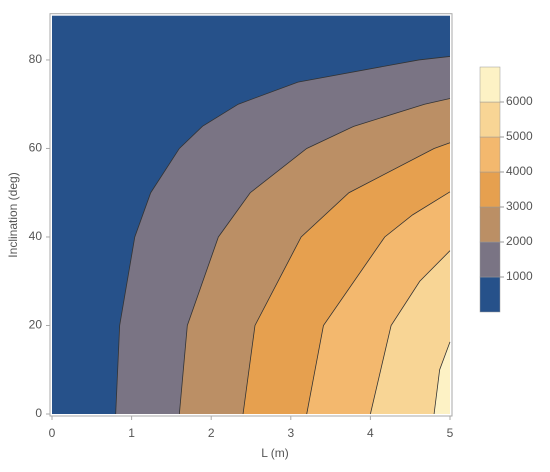 The height and width of the screenshot is (472, 550). What do you see at coordinates (519, 241) in the screenshot?
I see `colorbar-tick-label: 2000` at bounding box center [519, 241].